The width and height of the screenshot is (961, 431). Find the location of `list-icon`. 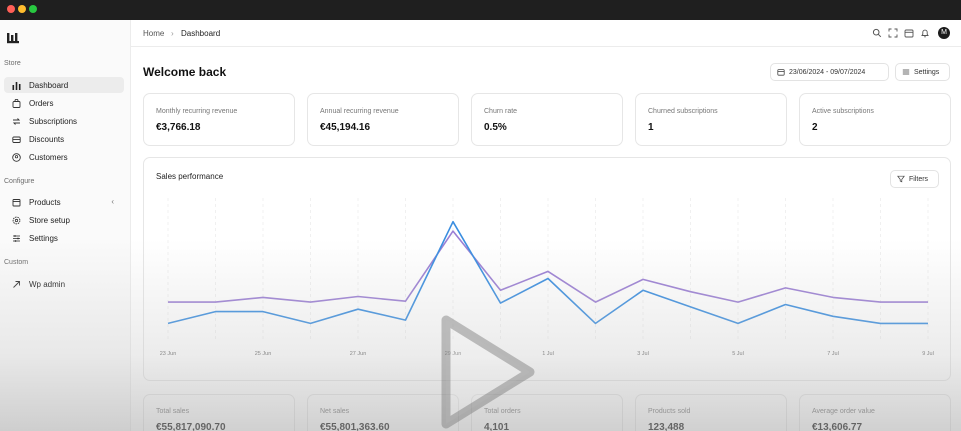

list-icon is located at coordinates (906, 72).